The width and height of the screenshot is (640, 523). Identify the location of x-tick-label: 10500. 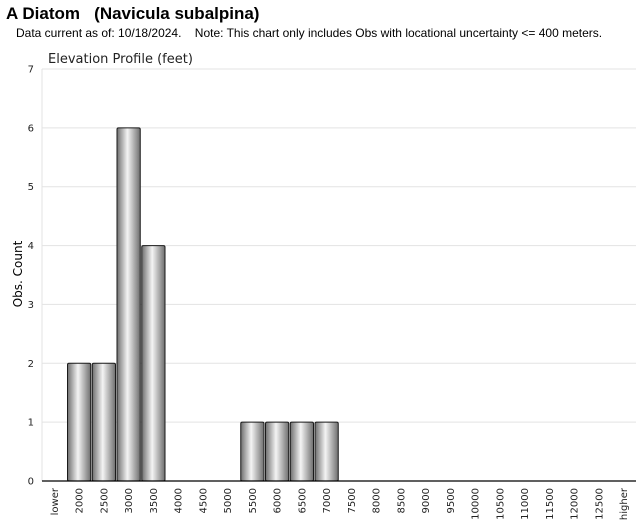
(500, 504).